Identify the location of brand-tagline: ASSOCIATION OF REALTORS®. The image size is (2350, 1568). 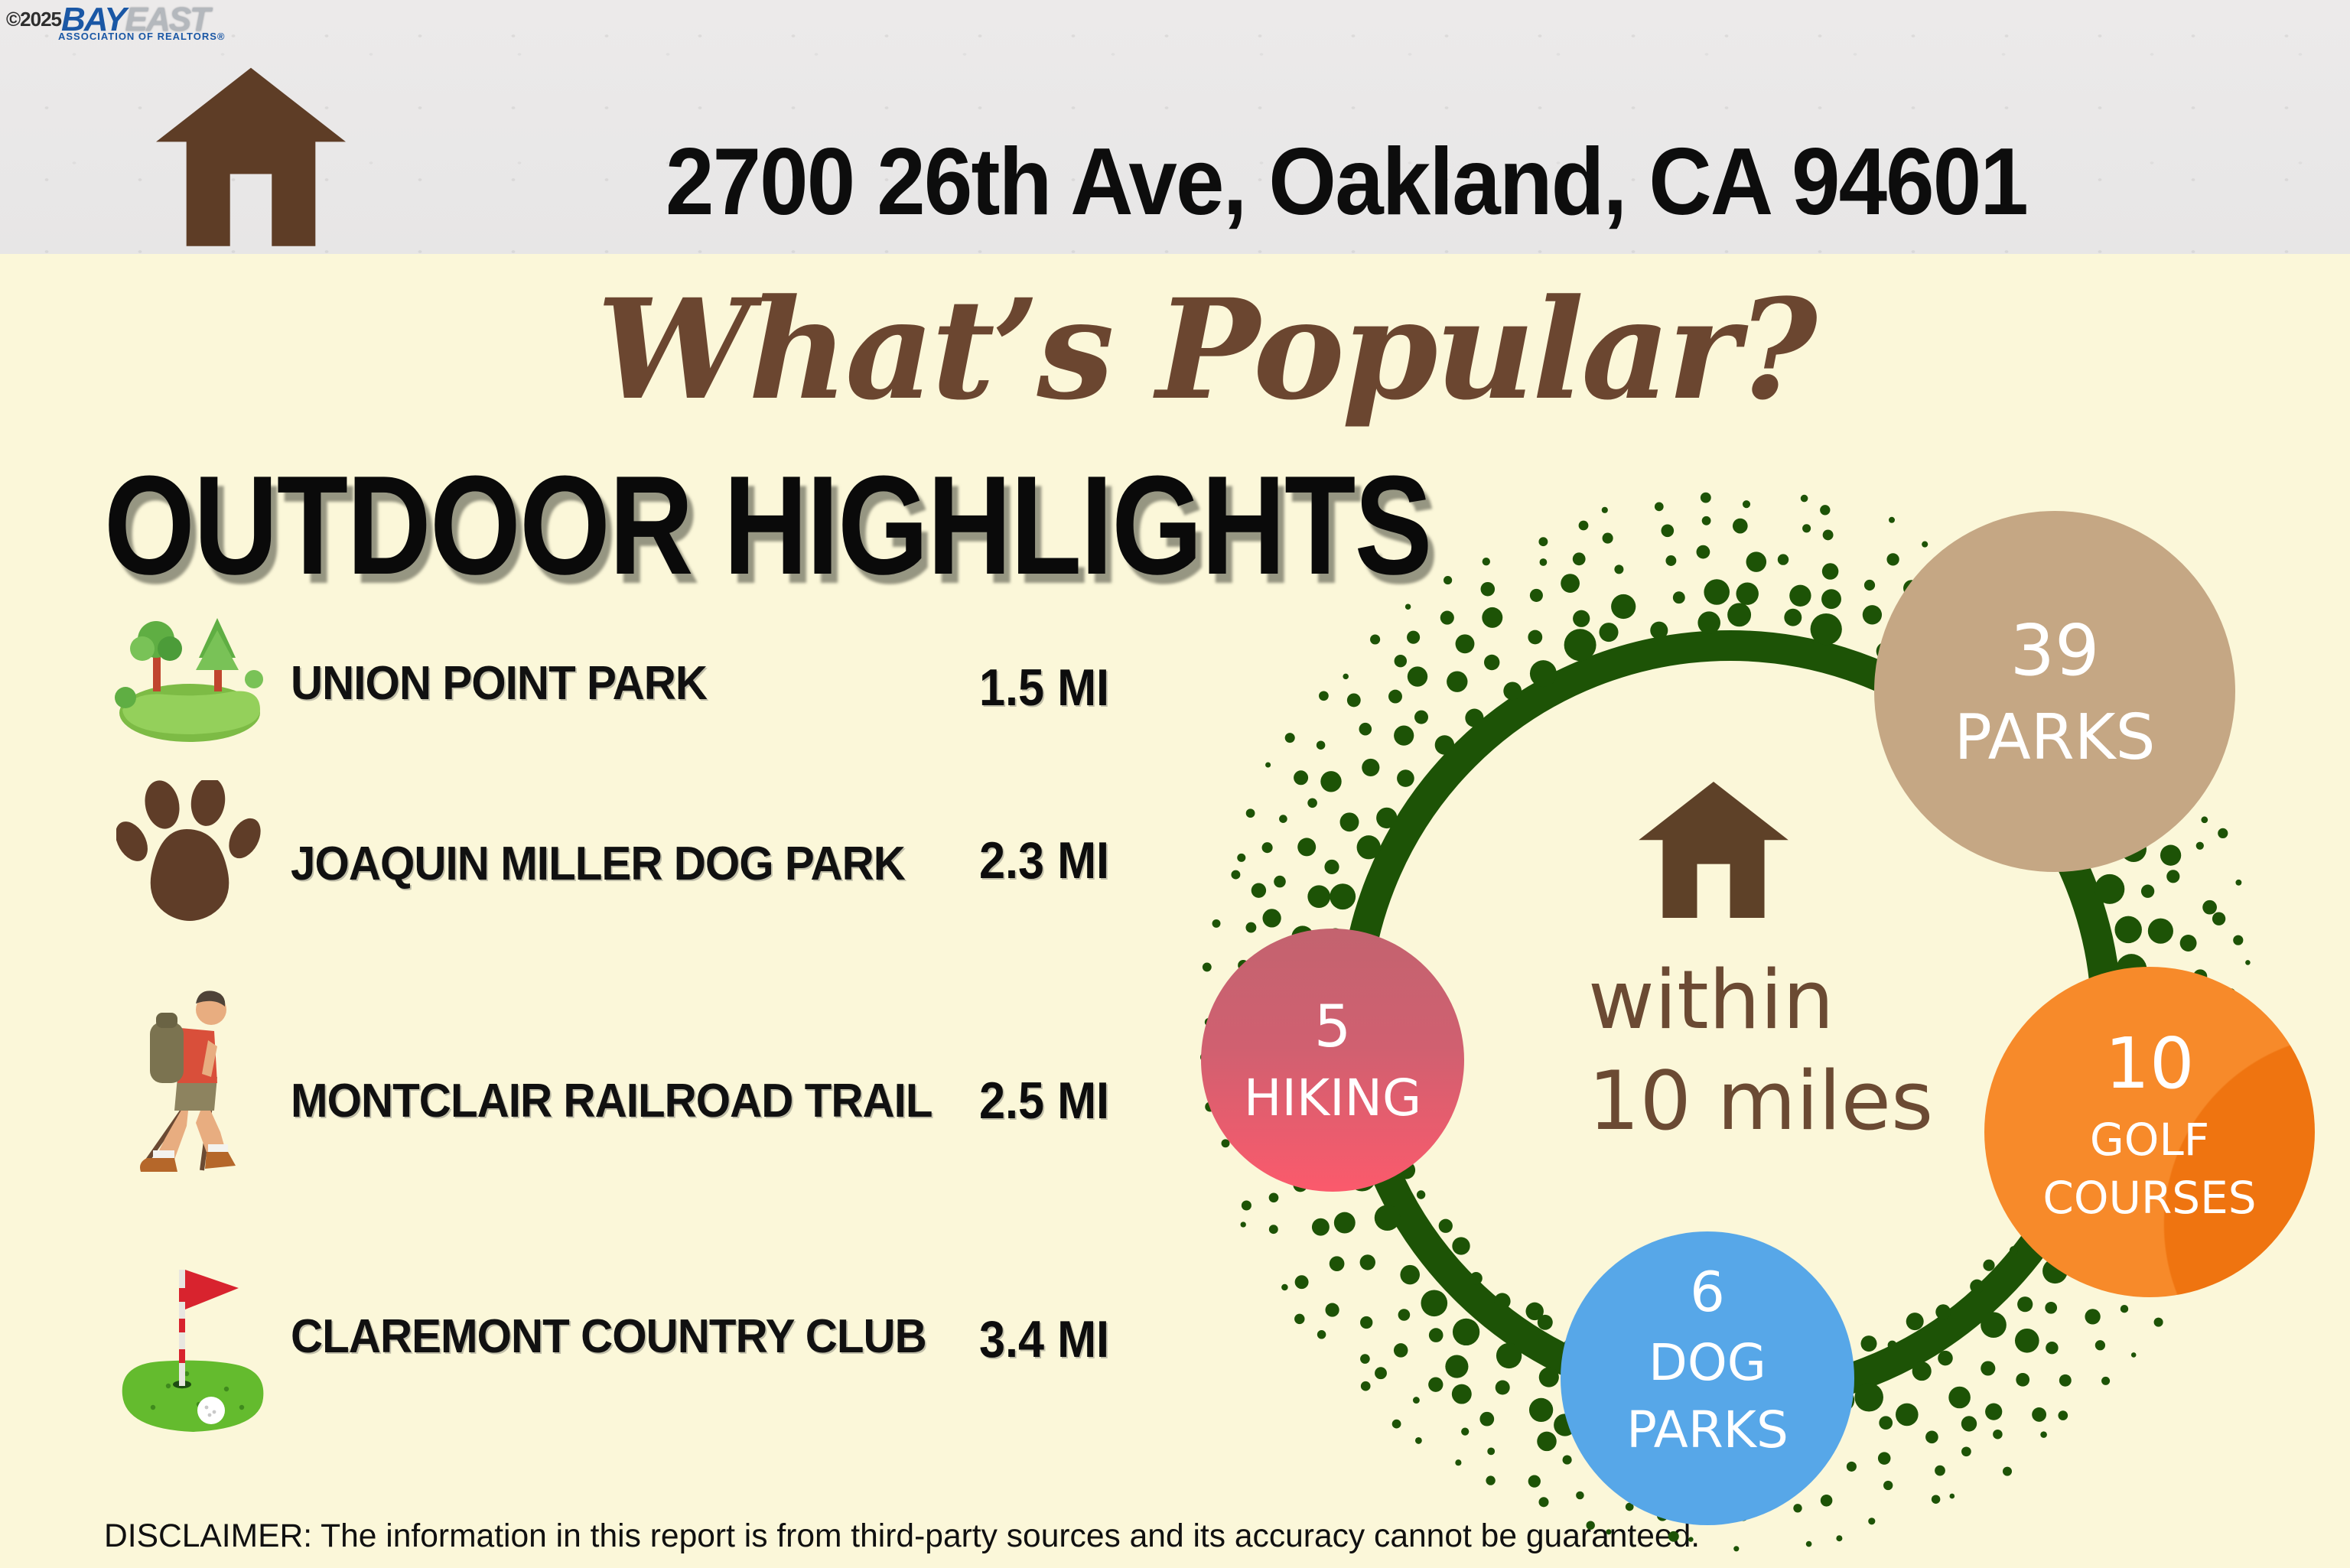
(142, 37).